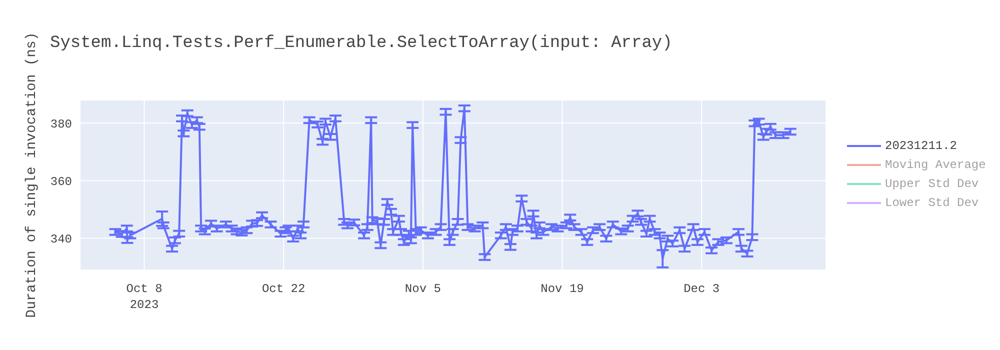 Image resolution: width=1000 pixels, height=350 pixels. What do you see at coordinates (702, 289) in the screenshot?
I see `x-tick-label: Dec 3` at bounding box center [702, 289].